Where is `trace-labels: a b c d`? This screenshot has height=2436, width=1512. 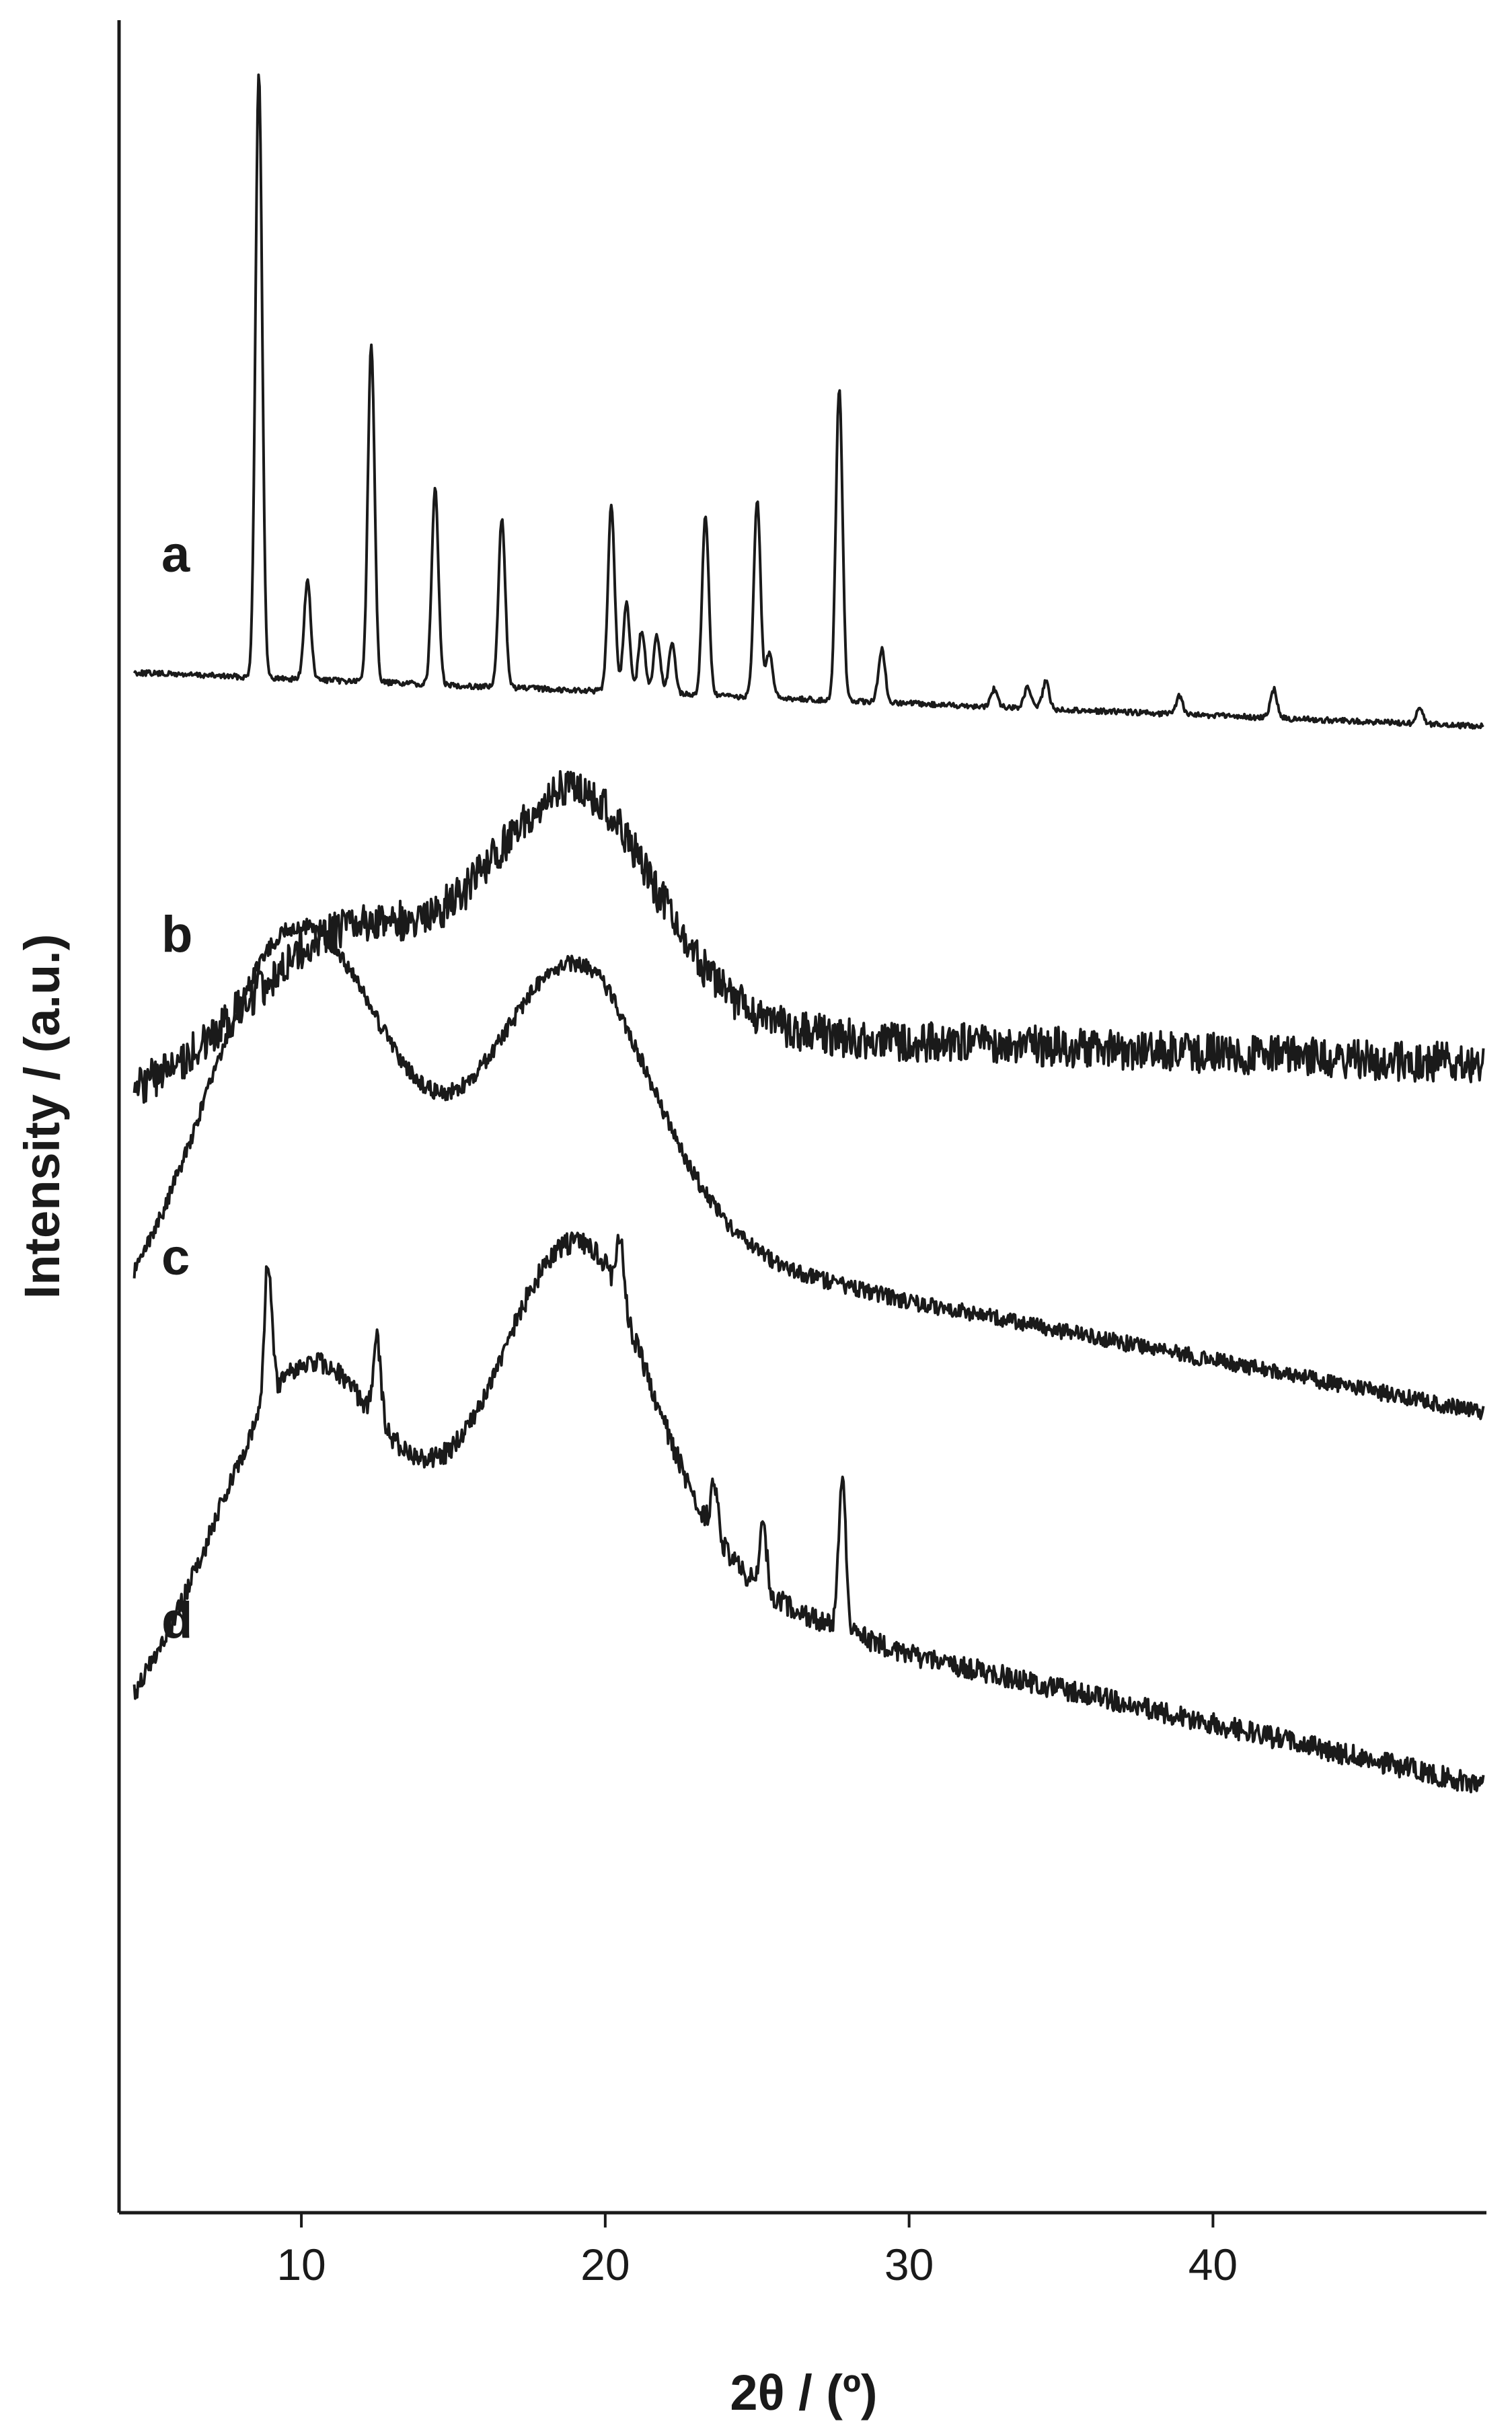
trace-labels: a b c d is located at coordinates (176, 1088).